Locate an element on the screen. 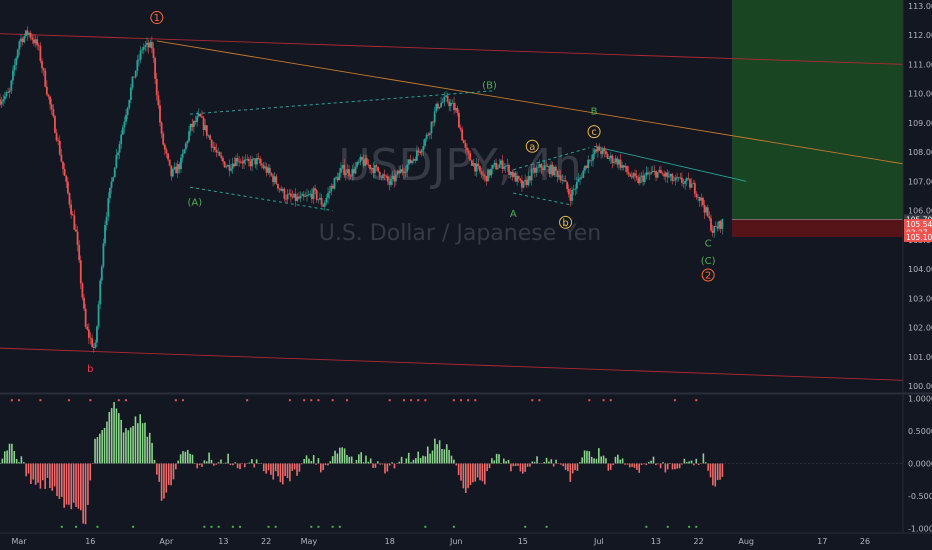  wave-label-3: (A) is located at coordinates (195, 202).